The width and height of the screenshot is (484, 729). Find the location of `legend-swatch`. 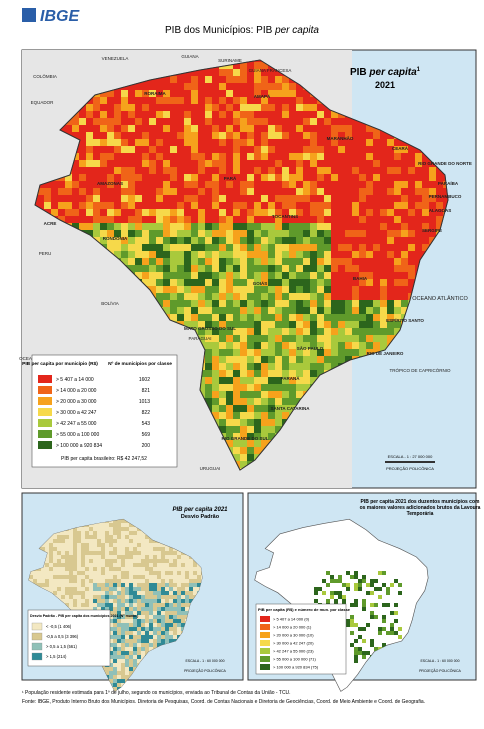

legend-swatch is located at coordinates (45, 423).